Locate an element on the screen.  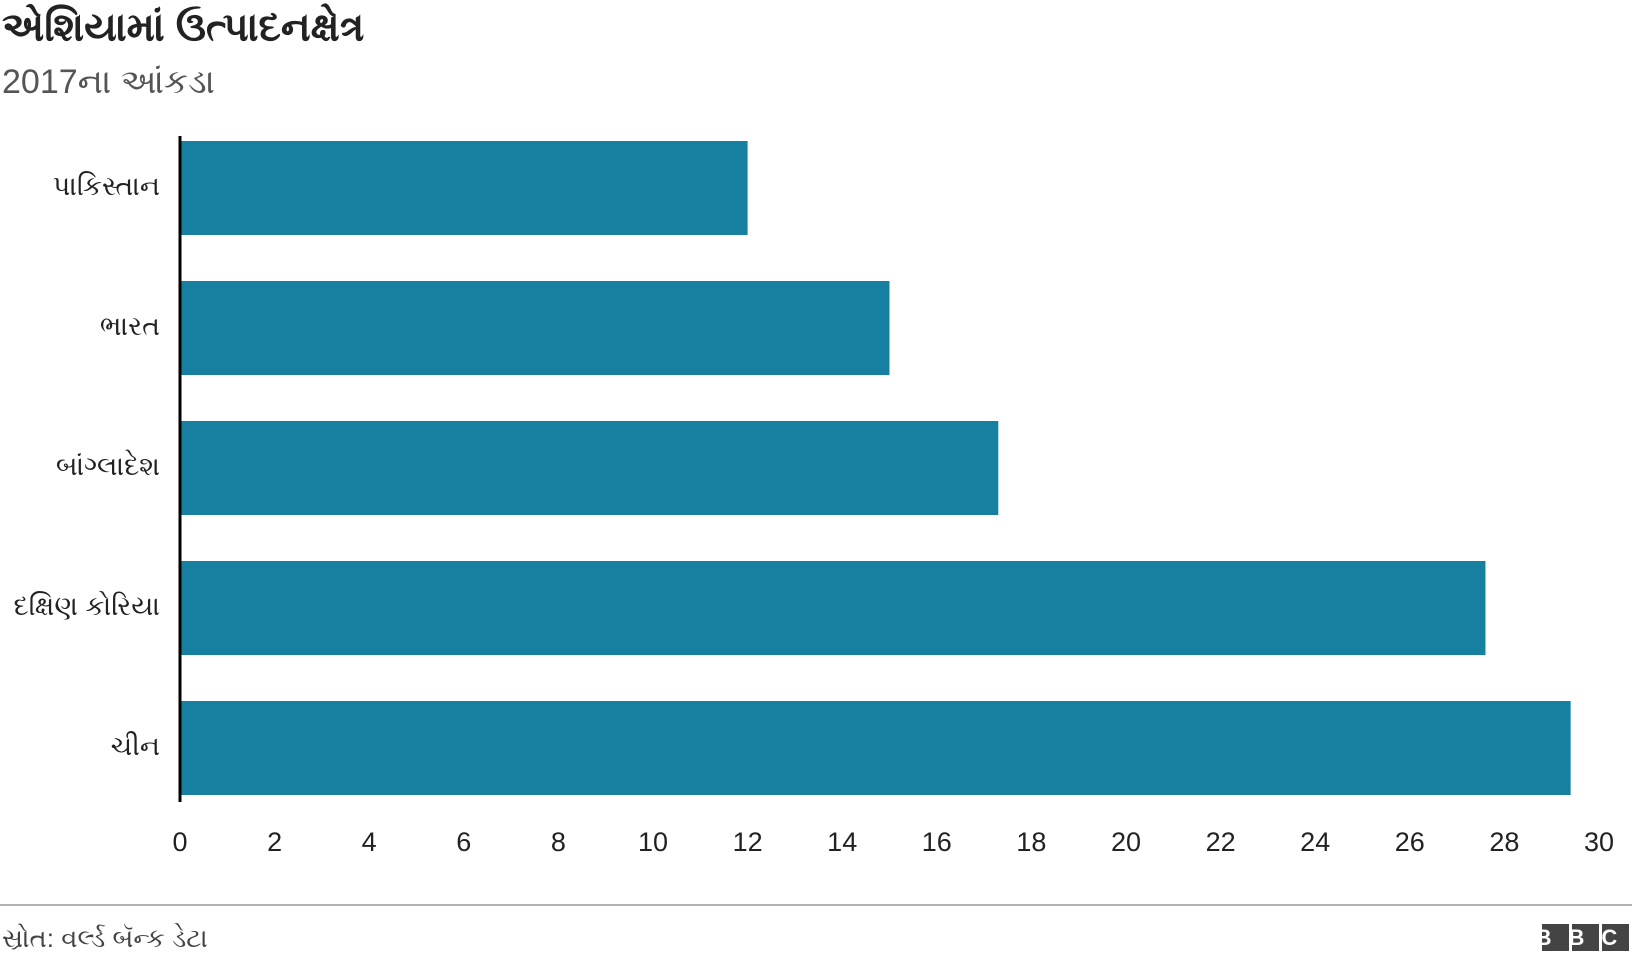
chart-subtitle: 2017ના આંકડા is located at coordinates (108, 82).